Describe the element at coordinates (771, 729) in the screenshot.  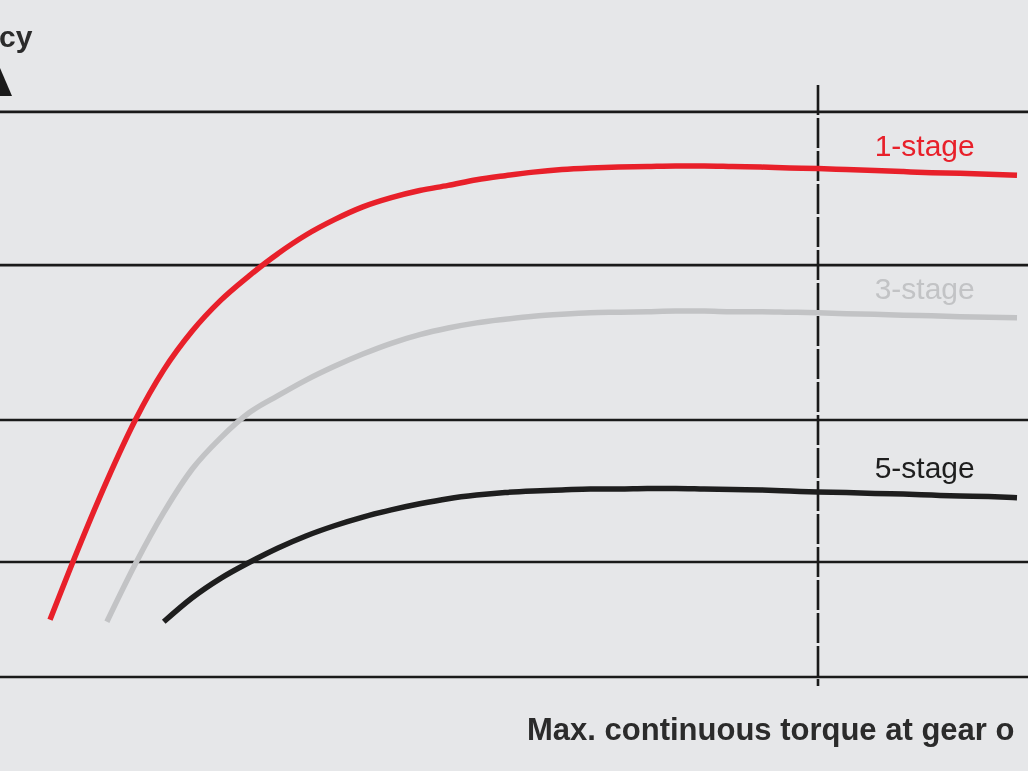
I see `x-axis-title: Max. continuous torque at gear o` at that location.